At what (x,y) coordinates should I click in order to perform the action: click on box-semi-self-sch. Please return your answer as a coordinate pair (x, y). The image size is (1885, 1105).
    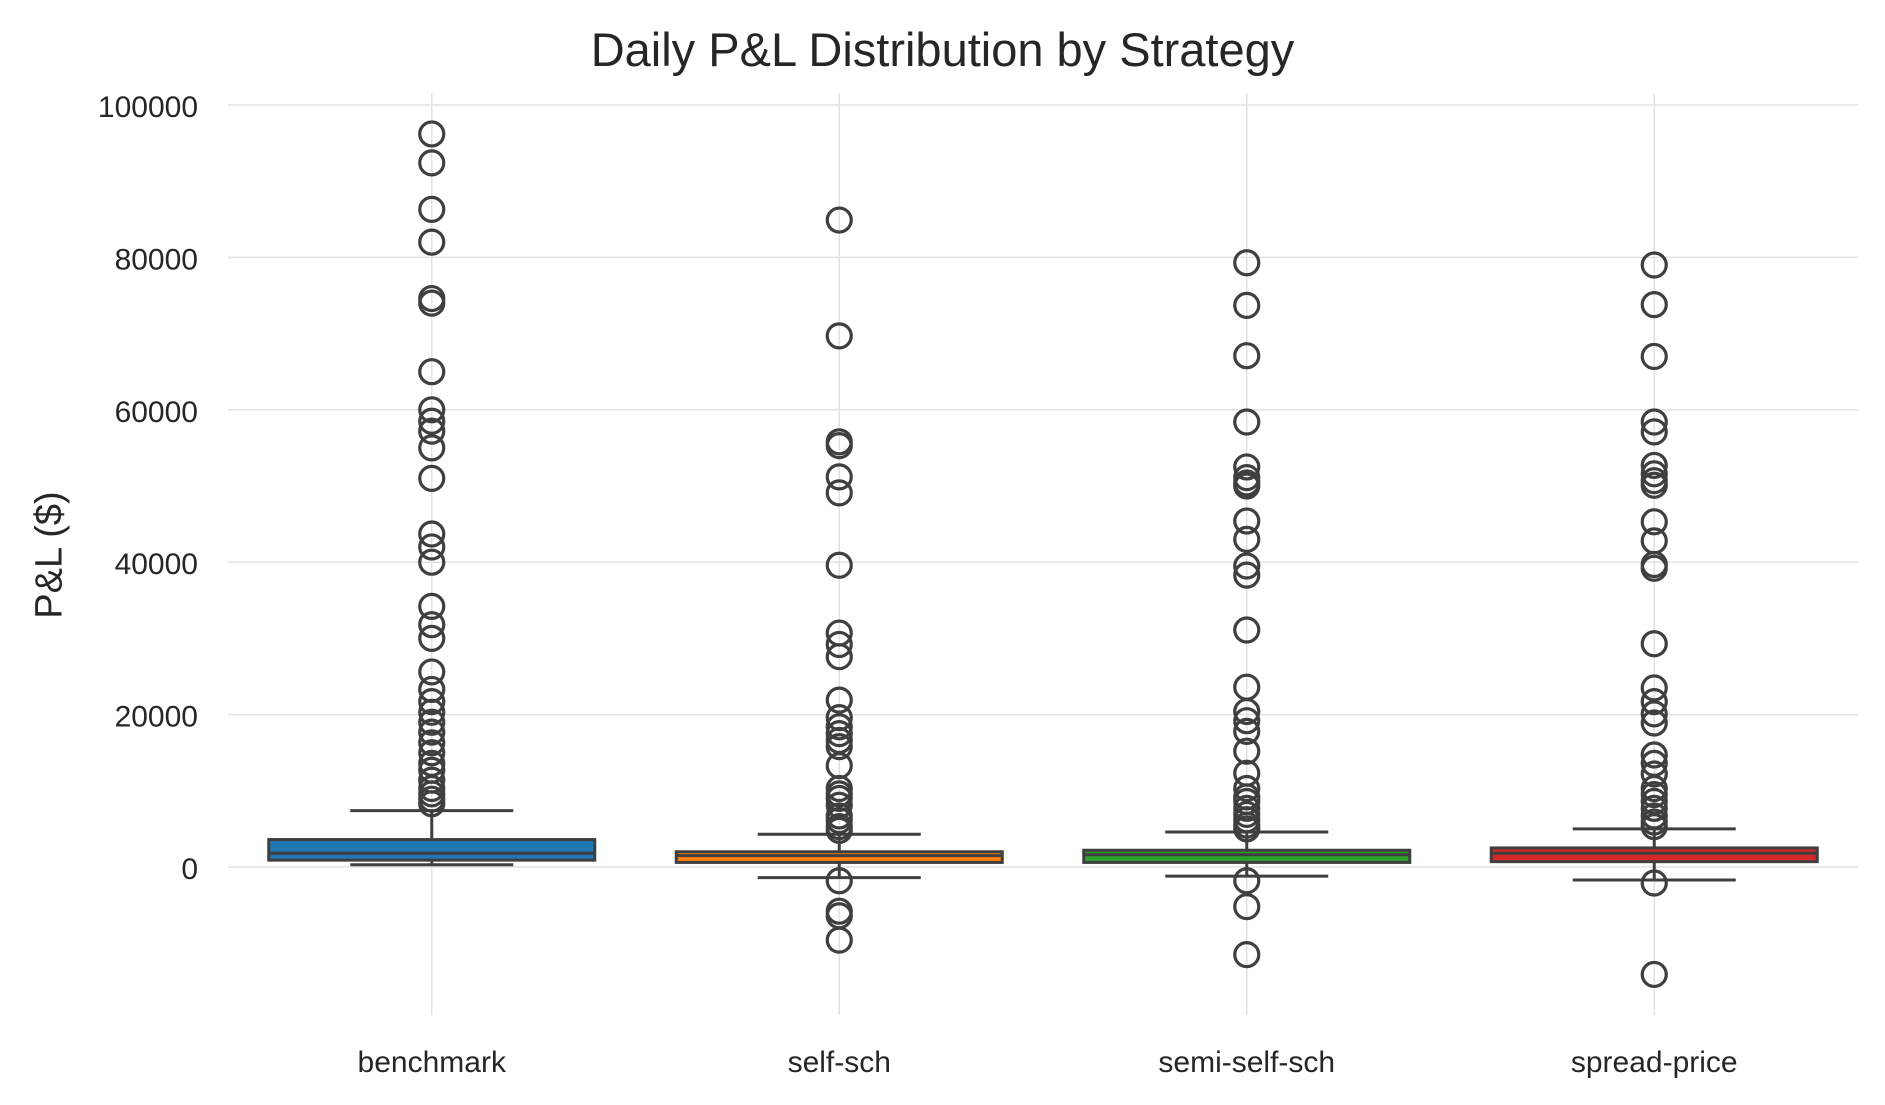
    Looking at the image, I should click on (1247, 856).